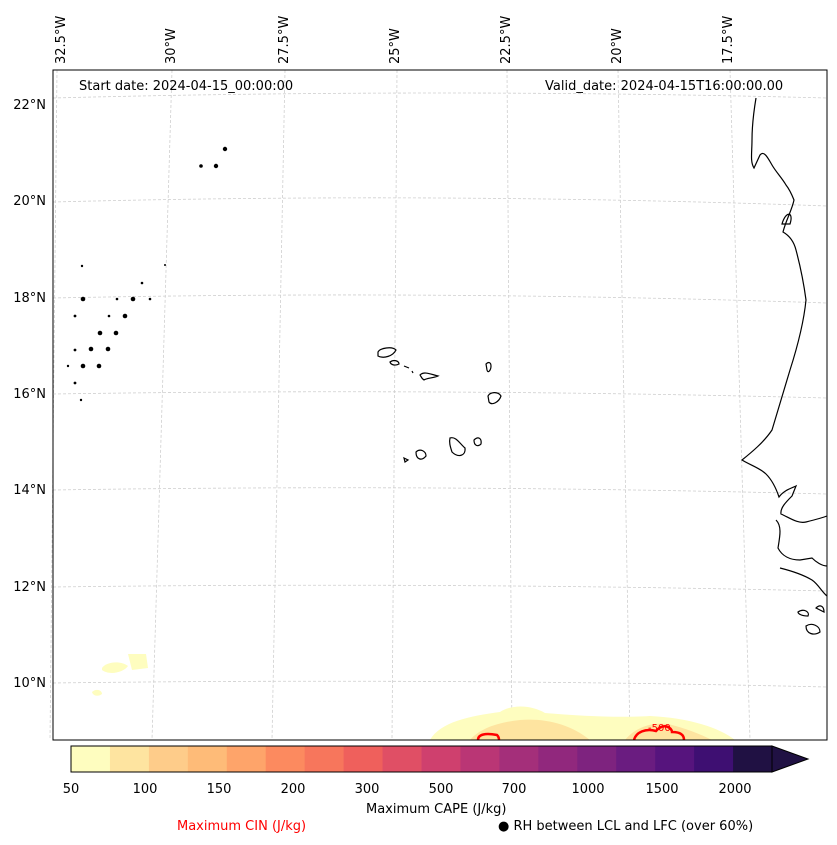 This screenshot has height=845, width=837. What do you see at coordinates (664, 86) in the screenshot?
I see `valid-date-label: Valid_date: 2024-04-15T16:00:00.00` at bounding box center [664, 86].